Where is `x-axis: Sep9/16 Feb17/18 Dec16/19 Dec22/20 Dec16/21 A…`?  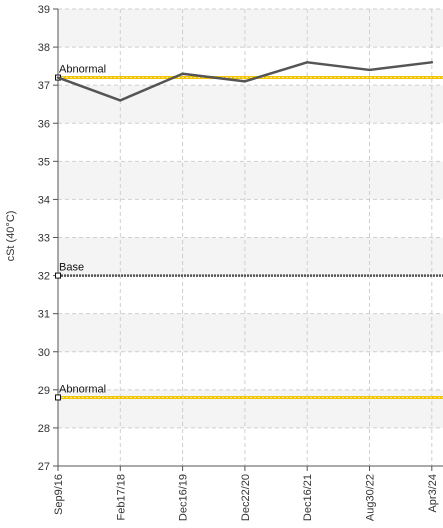 x-axis: Sep9/16 Feb17/18 Dec16/19 Dec22/20 Dec16/21 A… is located at coordinates (248, 493).